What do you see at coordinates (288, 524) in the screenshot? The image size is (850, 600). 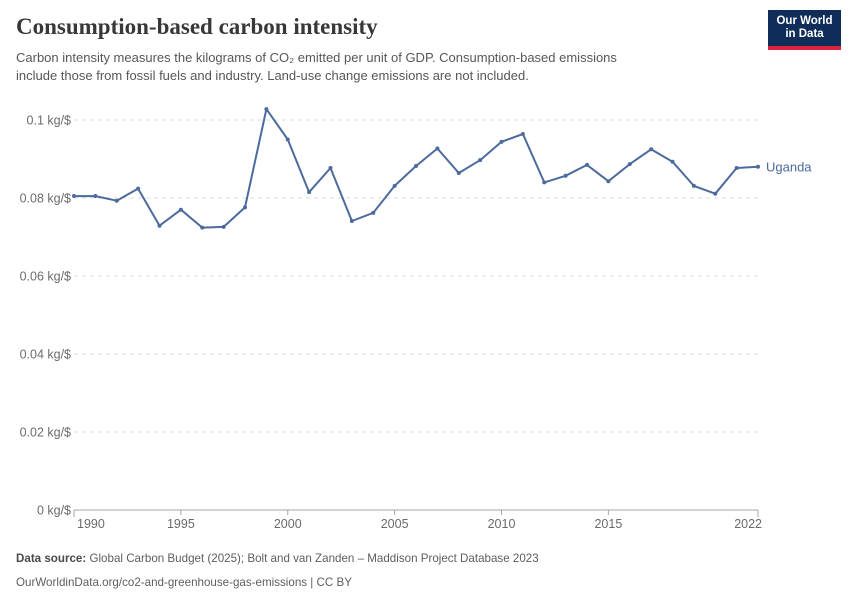 I see `x-tick-label: 2000` at bounding box center [288, 524].